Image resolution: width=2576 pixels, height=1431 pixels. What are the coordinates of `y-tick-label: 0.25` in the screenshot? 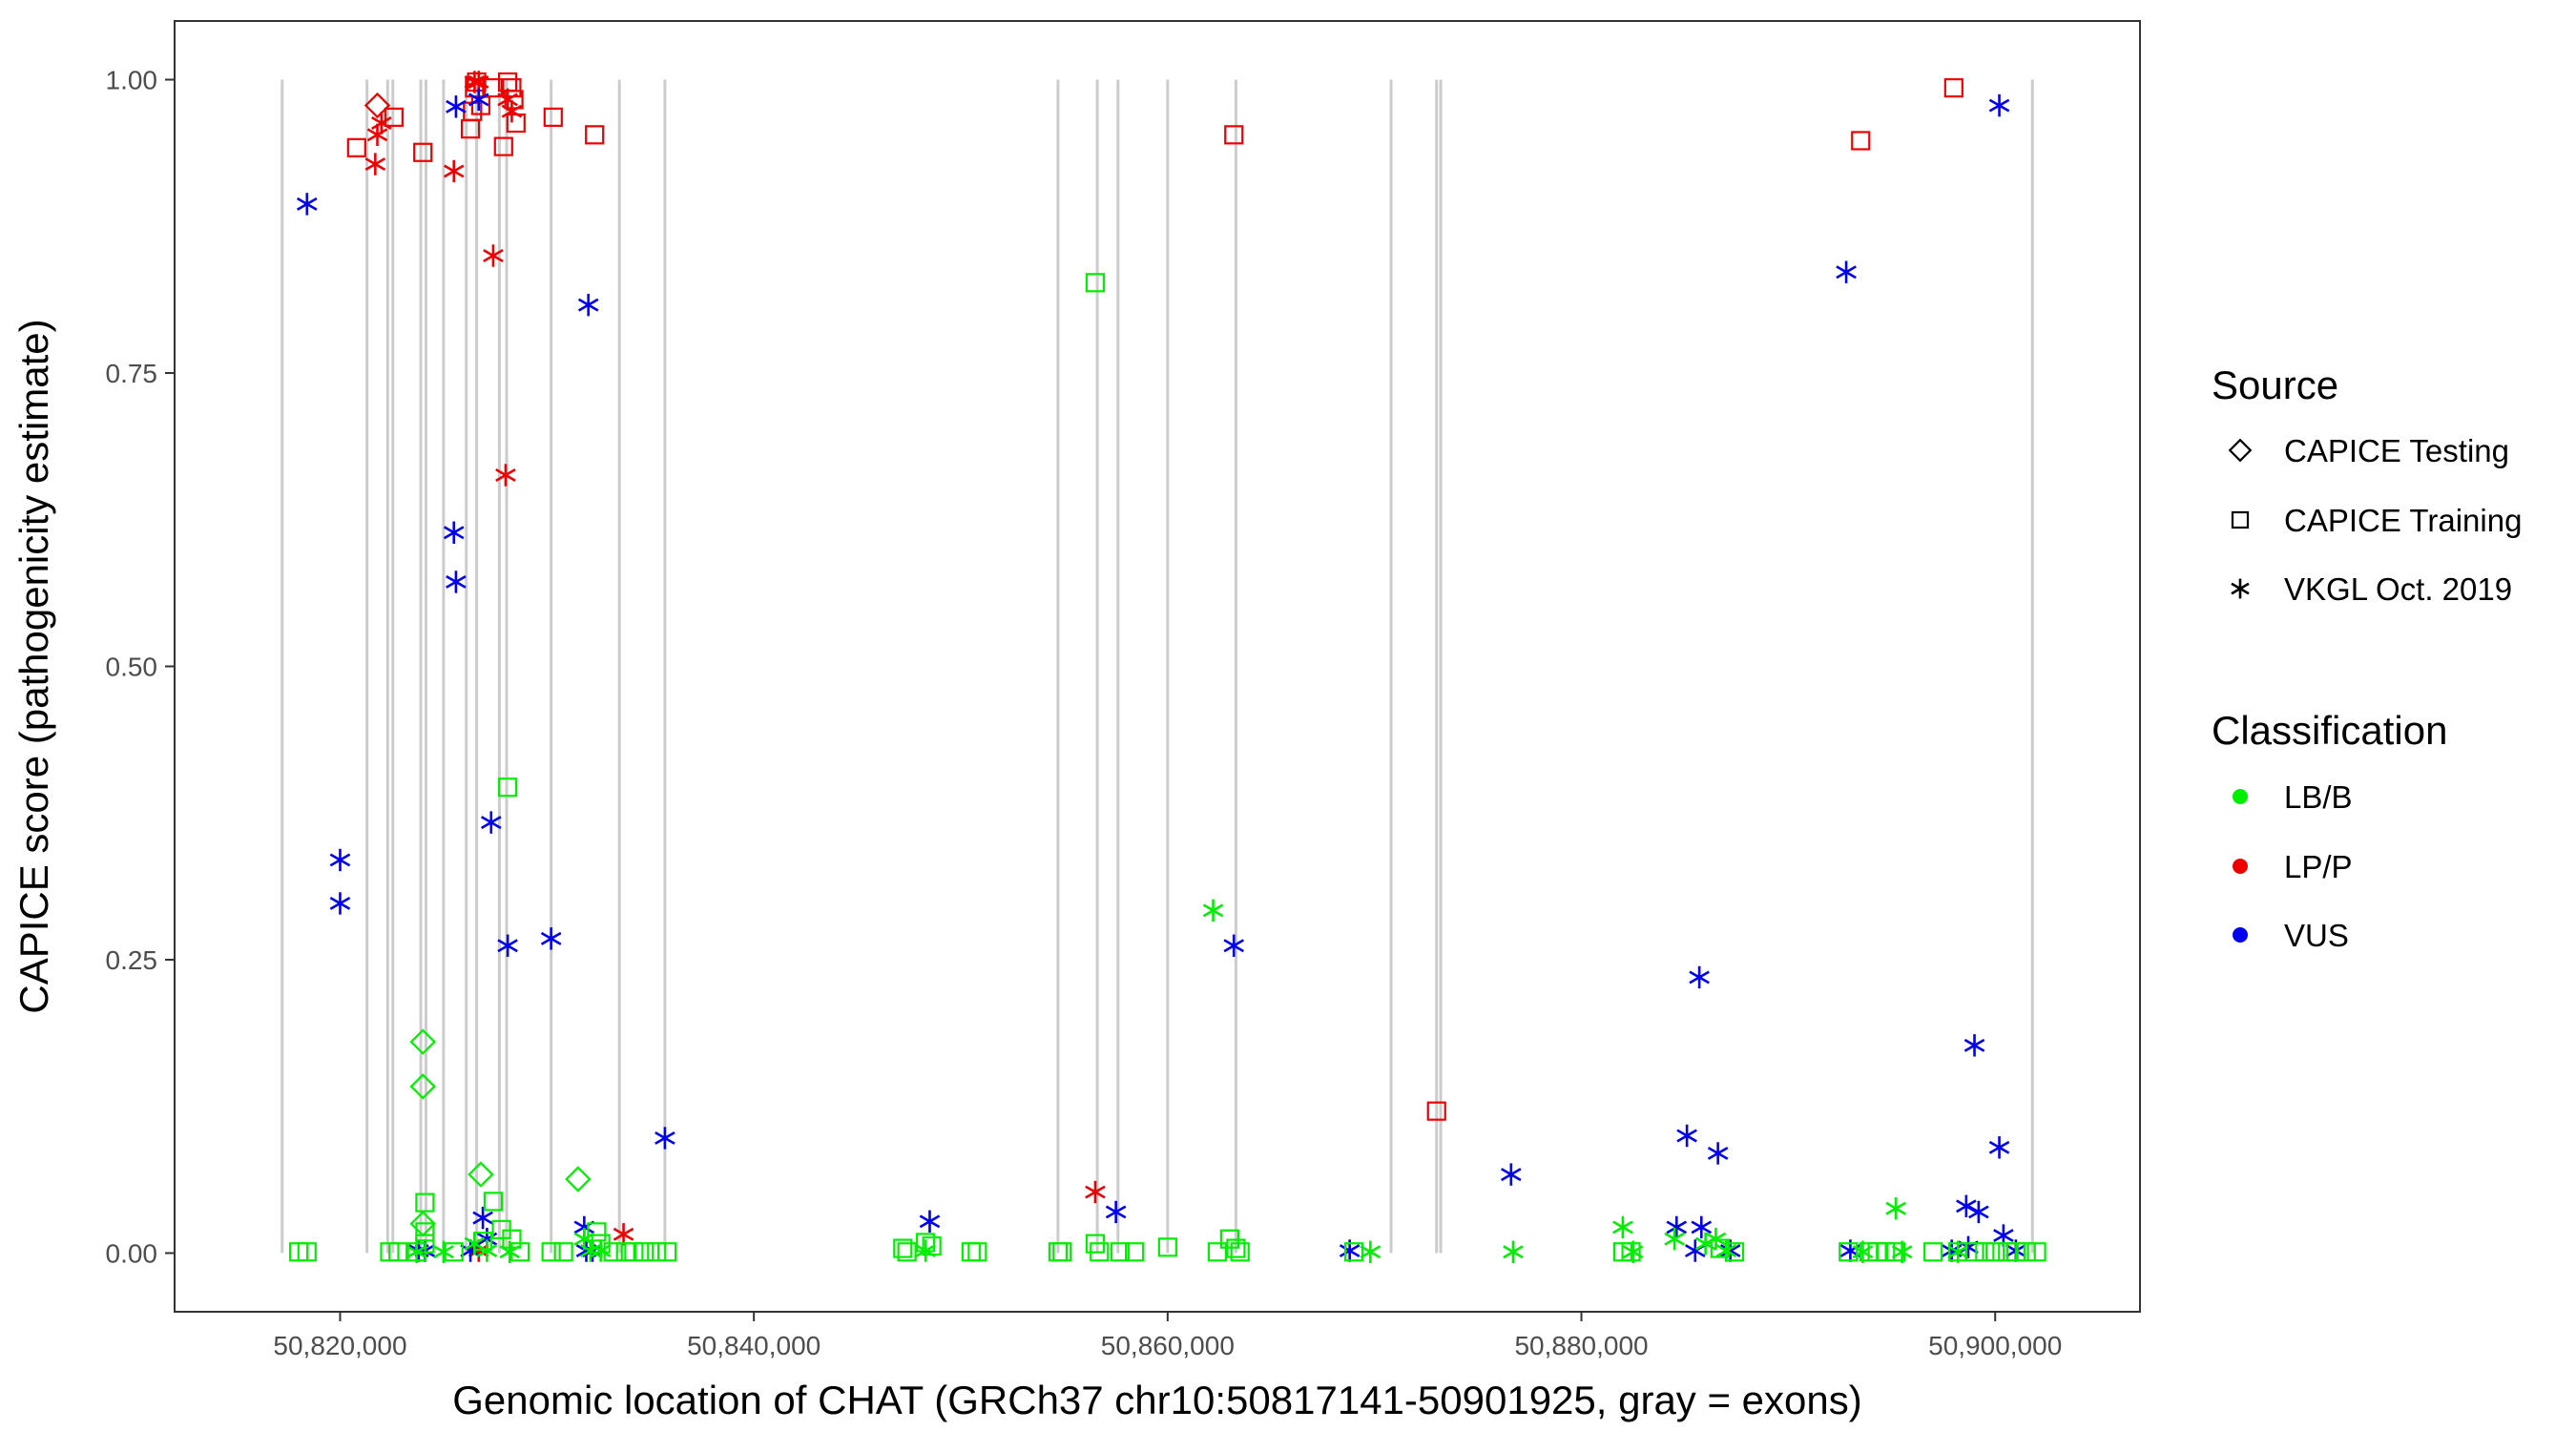 It's located at (132, 960).